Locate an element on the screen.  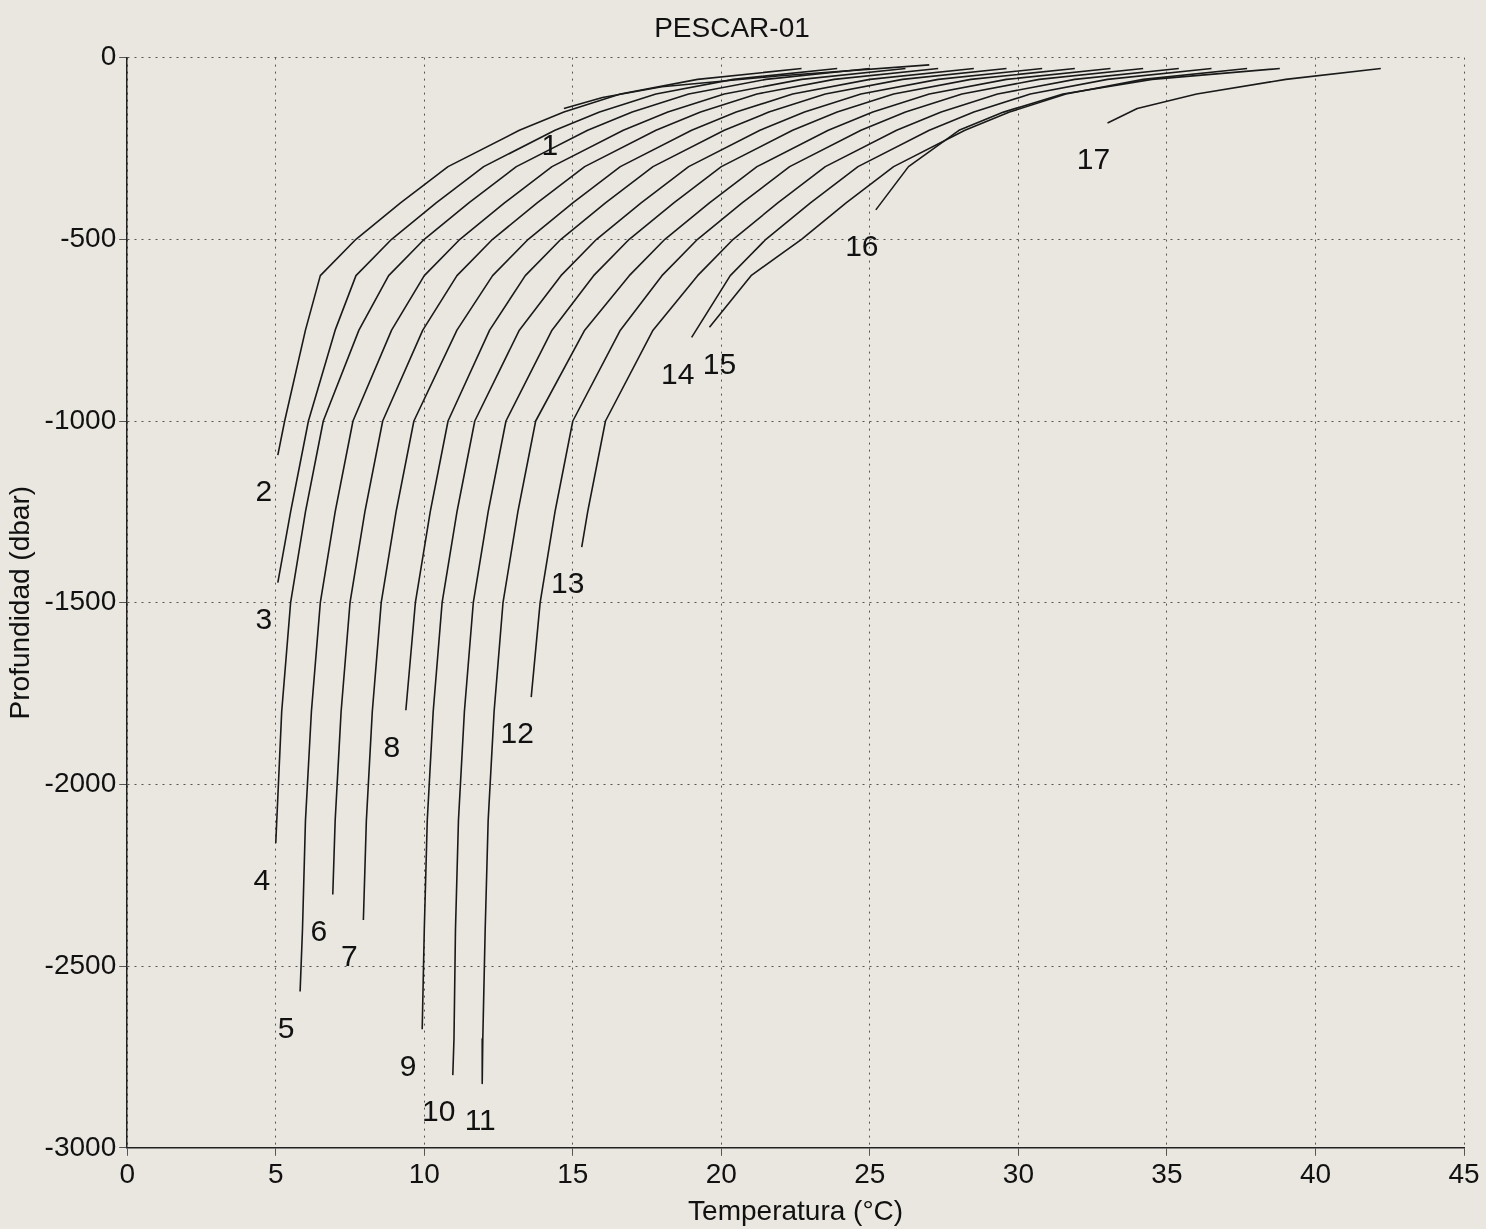
series-label: 7 is located at coordinates (349, 956).